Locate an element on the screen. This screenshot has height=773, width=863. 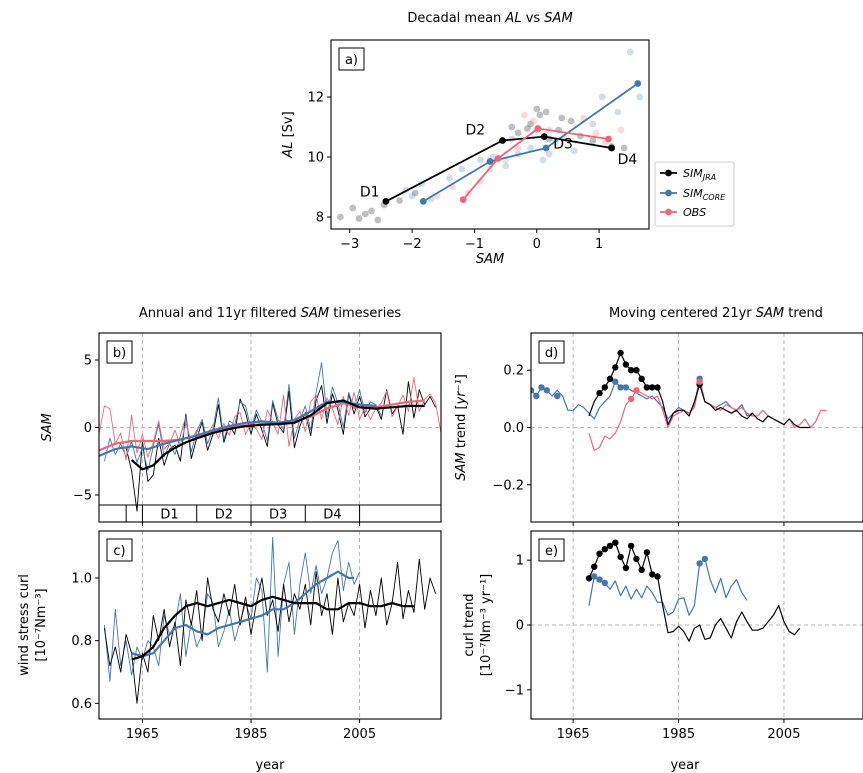
xtick-label-c: 1985 is located at coordinates (250, 734).